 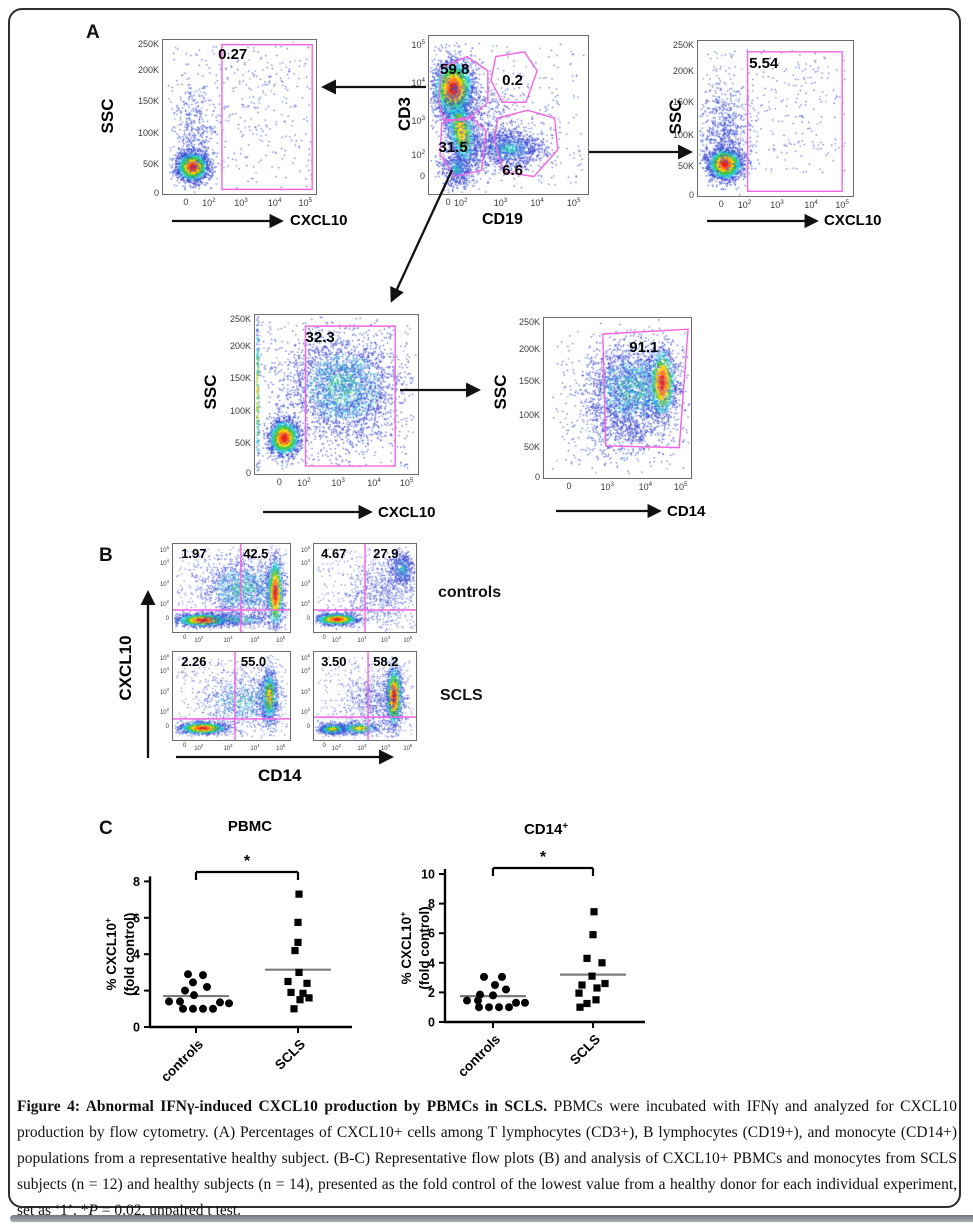 What do you see at coordinates (404, 114) in the screenshot?
I see `a2-y-axis-label: CD3` at bounding box center [404, 114].